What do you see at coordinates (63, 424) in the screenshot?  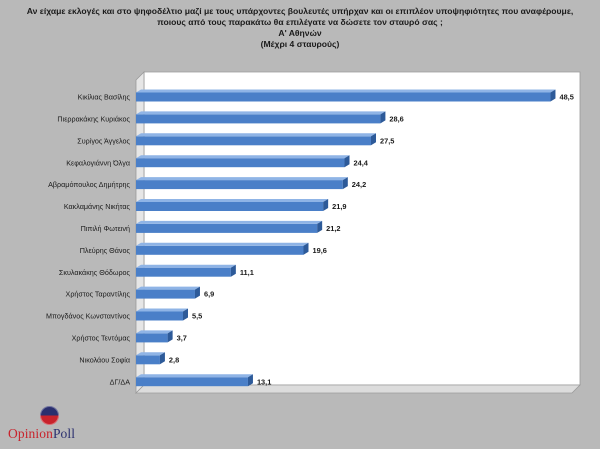 I see `opinionpoll-logo: OpinionPoll` at bounding box center [63, 424].